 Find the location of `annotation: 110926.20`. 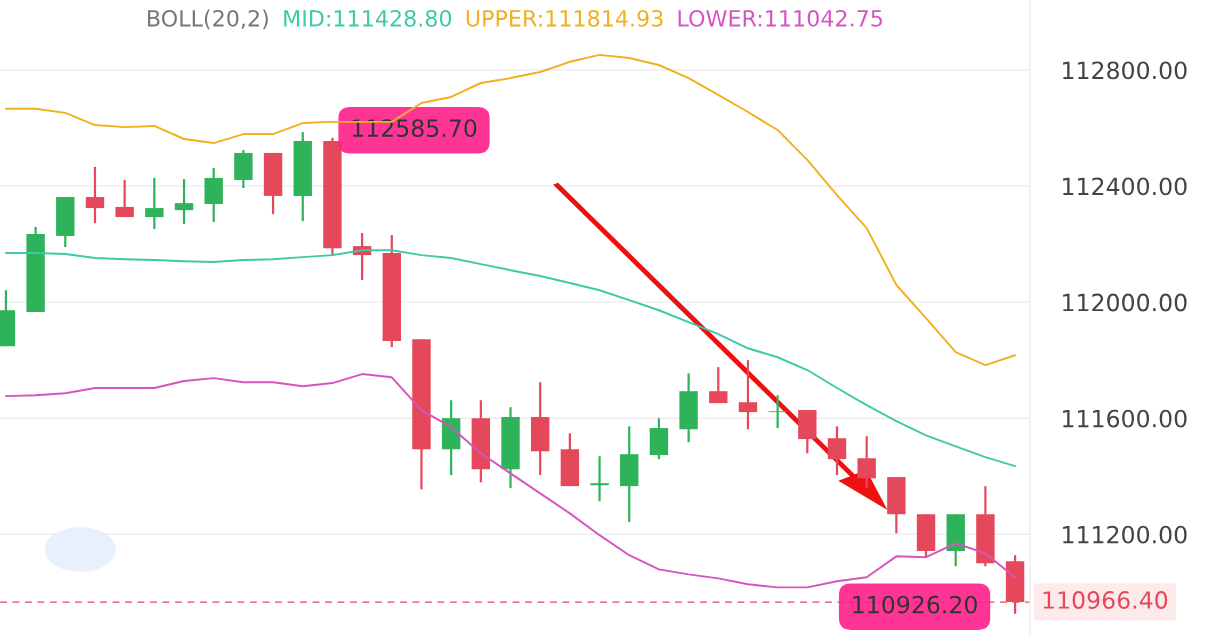

annotation: 110926.20 is located at coordinates (915, 604).